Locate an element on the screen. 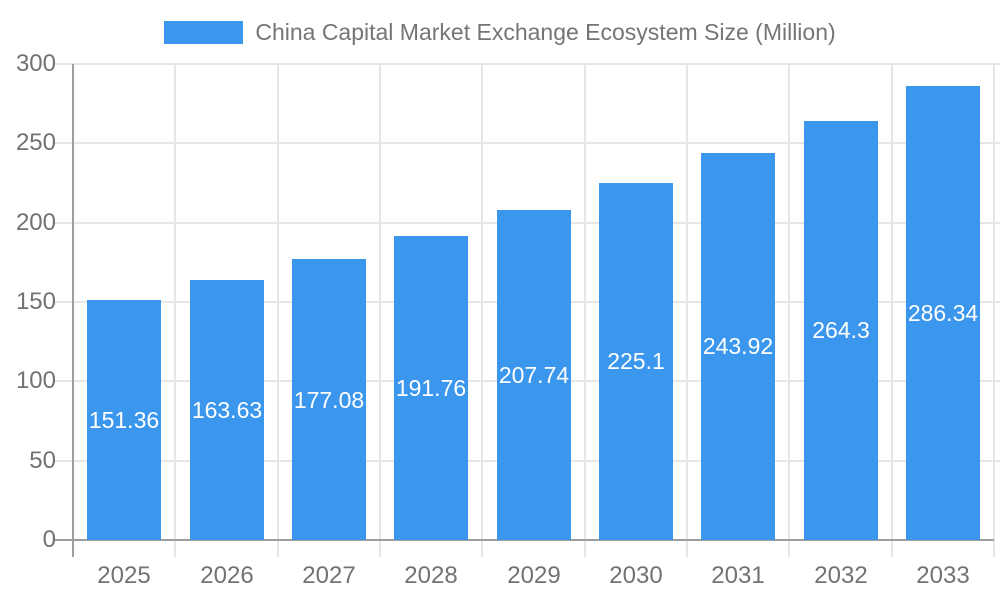  bar-value-label: 151.36 is located at coordinates (124, 420).